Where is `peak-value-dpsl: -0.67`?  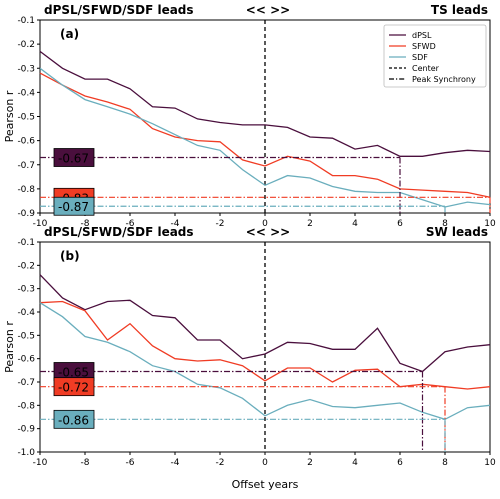 peak-value-dpsl: -0.67 is located at coordinates (73, 159).